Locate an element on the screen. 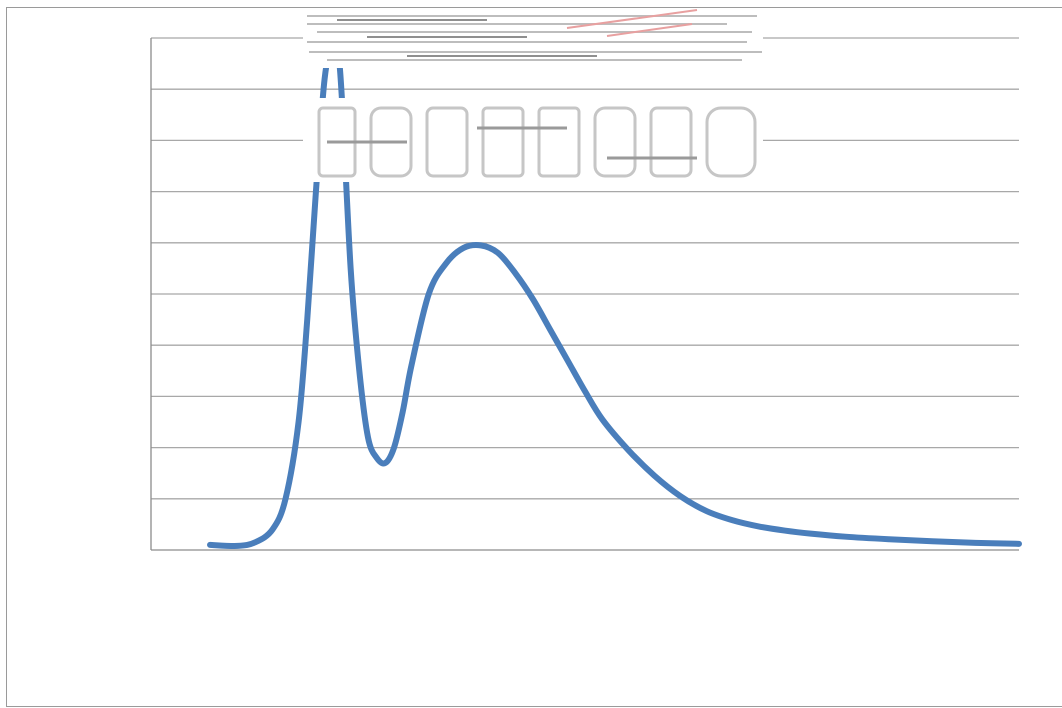  logo-lettering is located at coordinates (533, 140).